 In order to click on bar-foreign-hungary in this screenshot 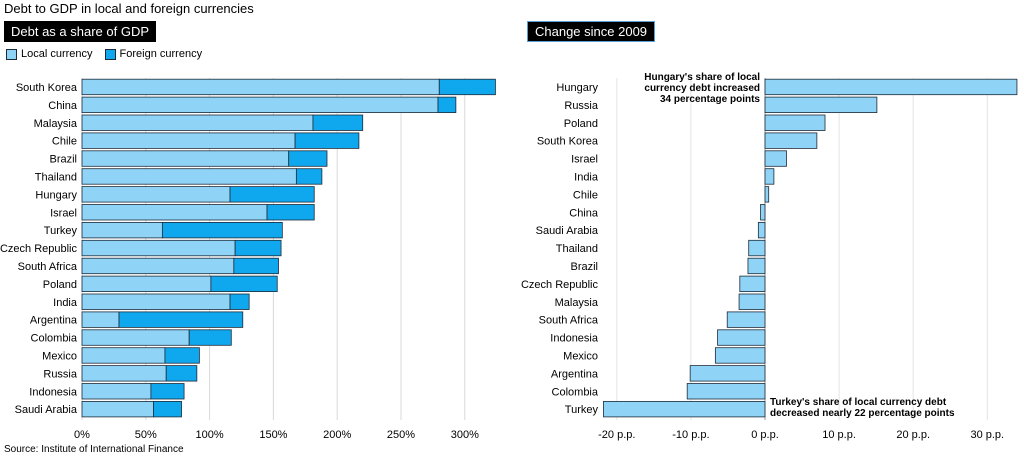, I will do `click(272, 194)`.